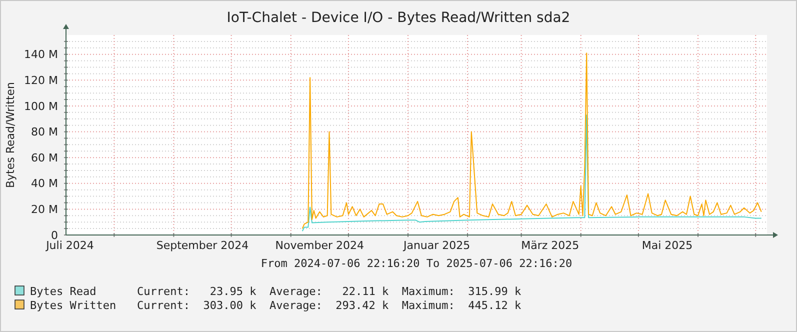 The width and height of the screenshot is (797, 332). Describe the element at coordinates (44, 183) in the screenshot. I see `y-tick-label: 40 M` at that location.